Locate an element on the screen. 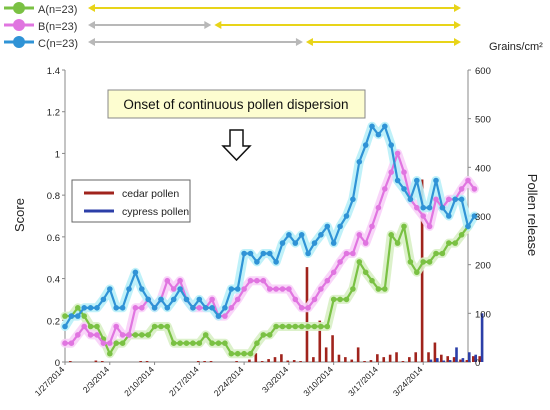 The image size is (550, 410). right-tick-label: 600 is located at coordinates (483, 71).